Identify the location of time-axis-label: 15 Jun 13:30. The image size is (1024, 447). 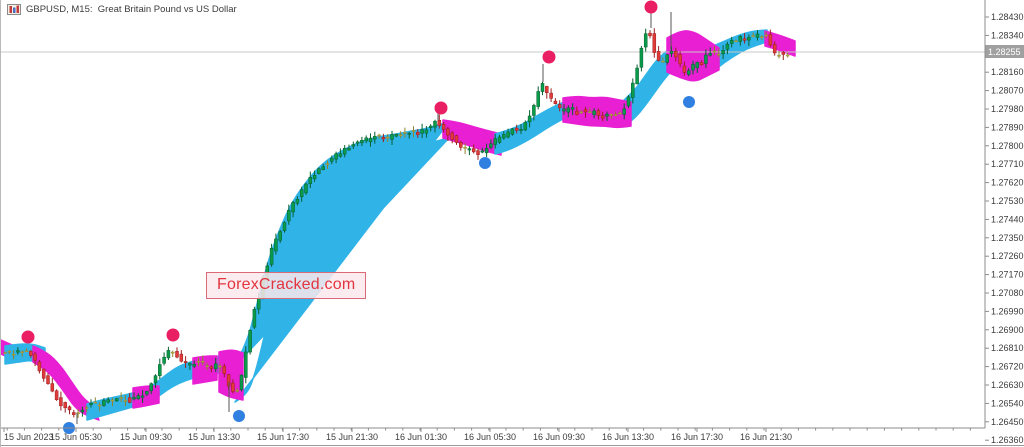
(214, 437).